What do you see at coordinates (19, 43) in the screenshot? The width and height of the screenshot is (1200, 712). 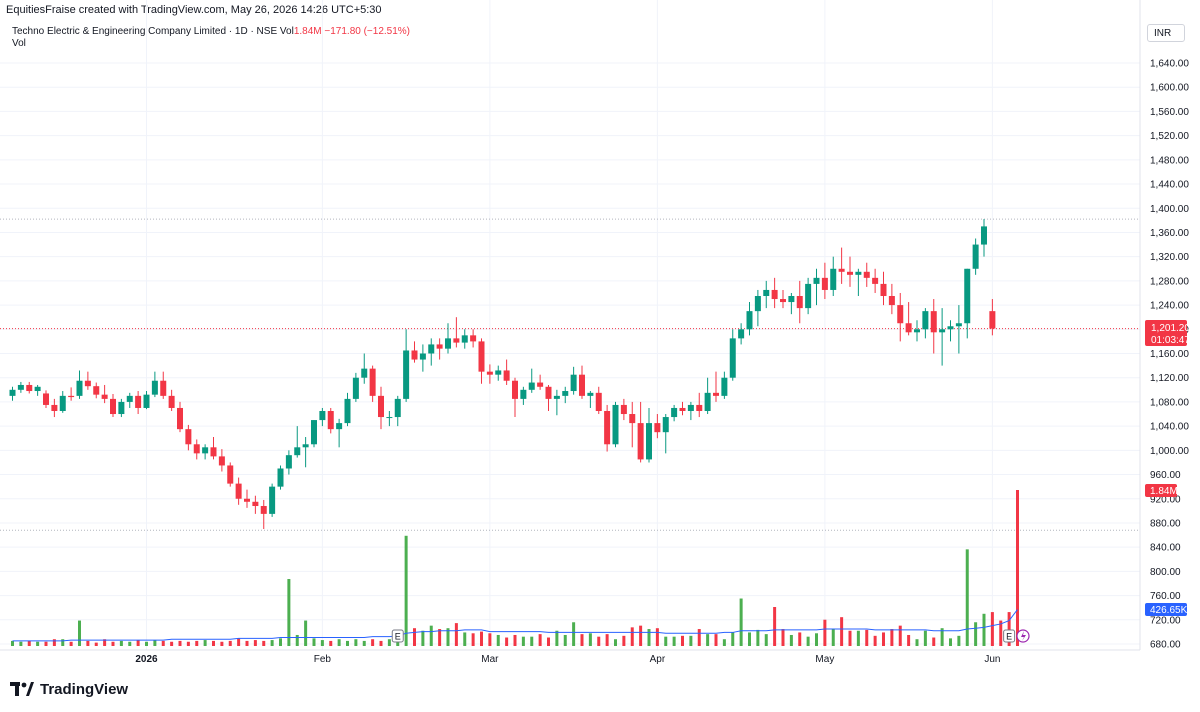 I see `volume-indicator-label: Vol` at bounding box center [19, 43].